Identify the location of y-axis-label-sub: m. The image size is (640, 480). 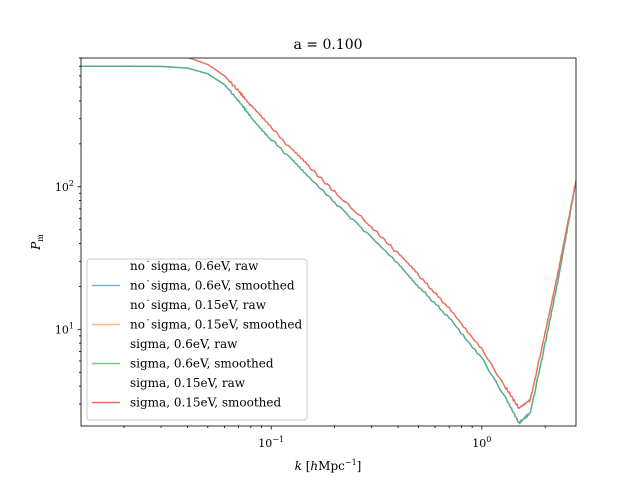
(40, 238).